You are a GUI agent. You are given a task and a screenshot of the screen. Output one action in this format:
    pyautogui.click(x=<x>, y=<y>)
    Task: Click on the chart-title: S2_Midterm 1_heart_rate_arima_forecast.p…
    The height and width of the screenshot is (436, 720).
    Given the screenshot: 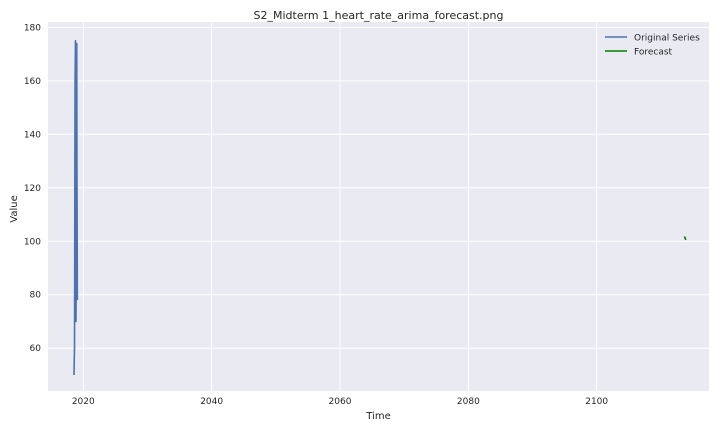 What is the action you would take?
    pyautogui.click(x=379, y=15)
    